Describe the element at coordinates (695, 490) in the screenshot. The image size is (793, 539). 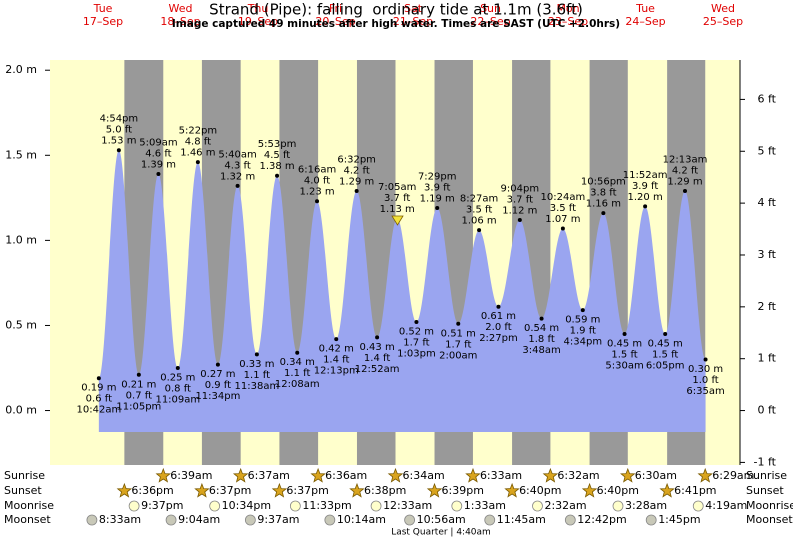
I see `sunset-time: 6:41pm` at that location.